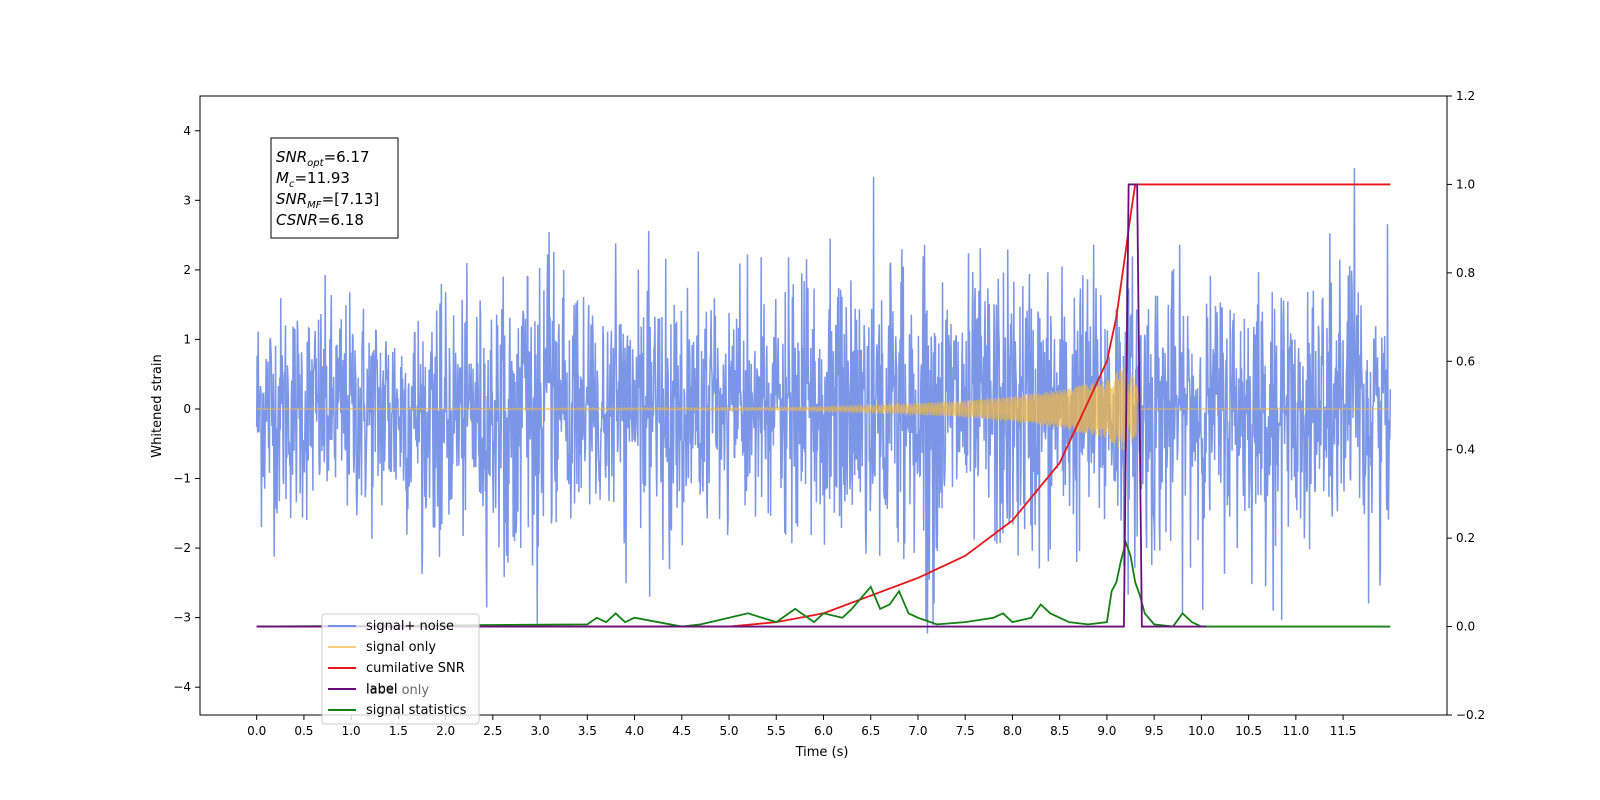 Image resolution: width=1600 pixels, height=800 pixels. I want to click on legend-item-label: label only, so click(397, 690).